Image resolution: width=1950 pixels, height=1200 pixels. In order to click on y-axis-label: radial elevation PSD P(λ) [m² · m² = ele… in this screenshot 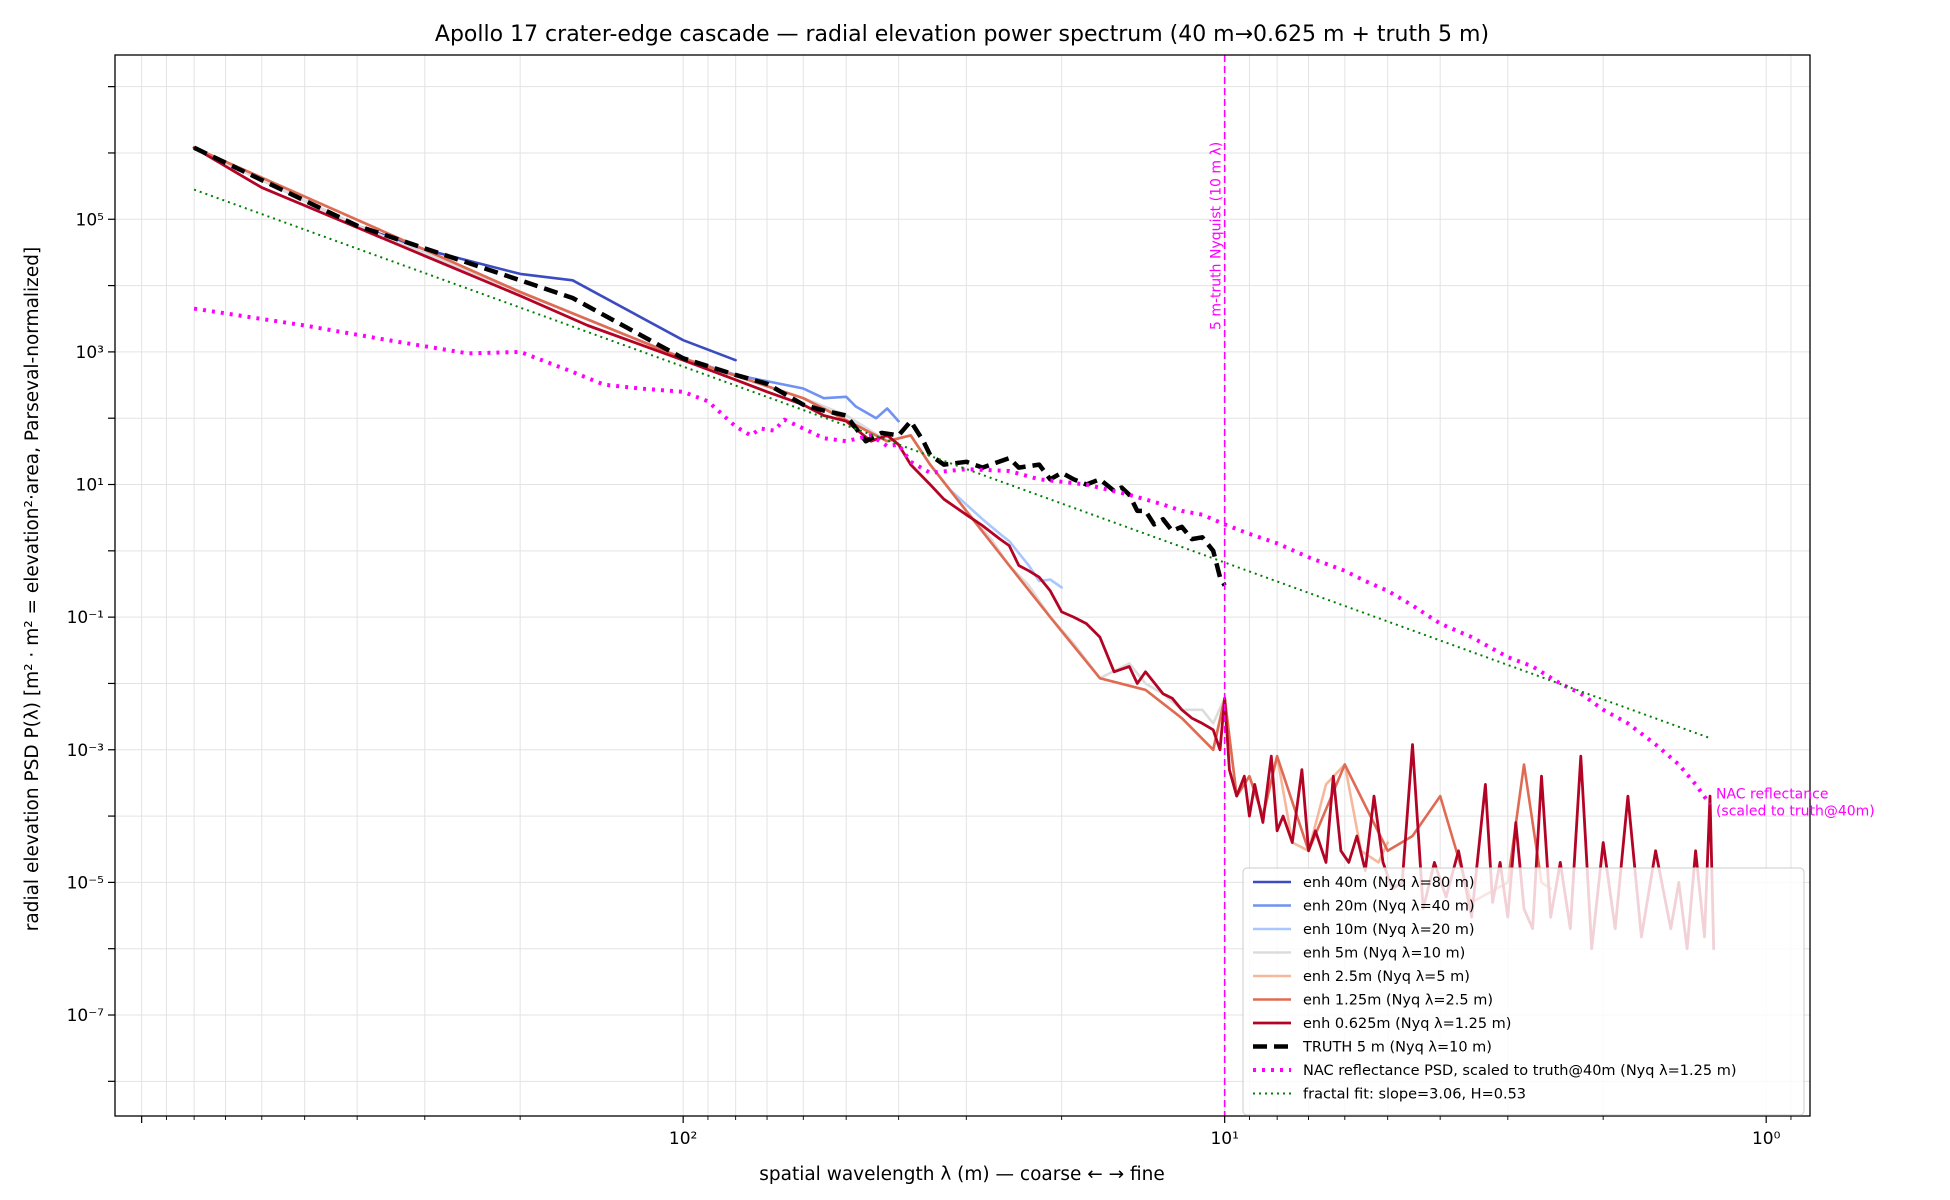, I will do `click(32, 589)`.